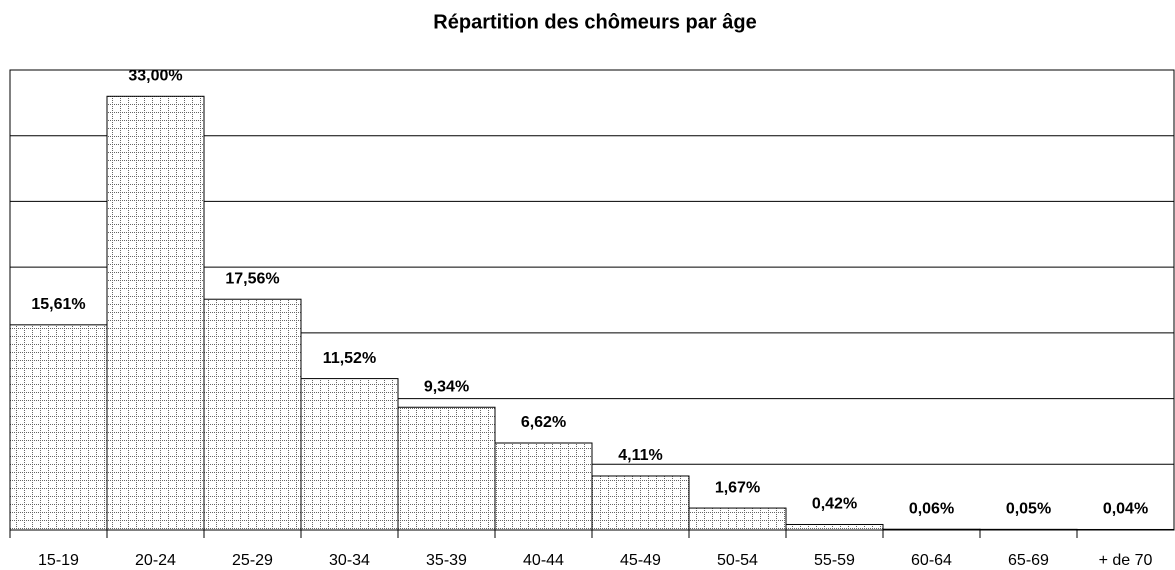  I want to click on value-label: 17,56%, so click(252, 278).